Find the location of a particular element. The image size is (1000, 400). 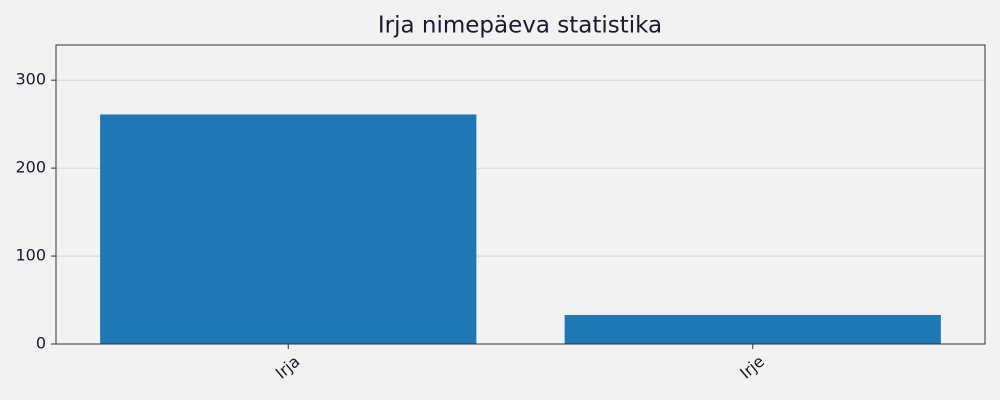

y-tick-label: 300 is located at coordinates (30, 79).